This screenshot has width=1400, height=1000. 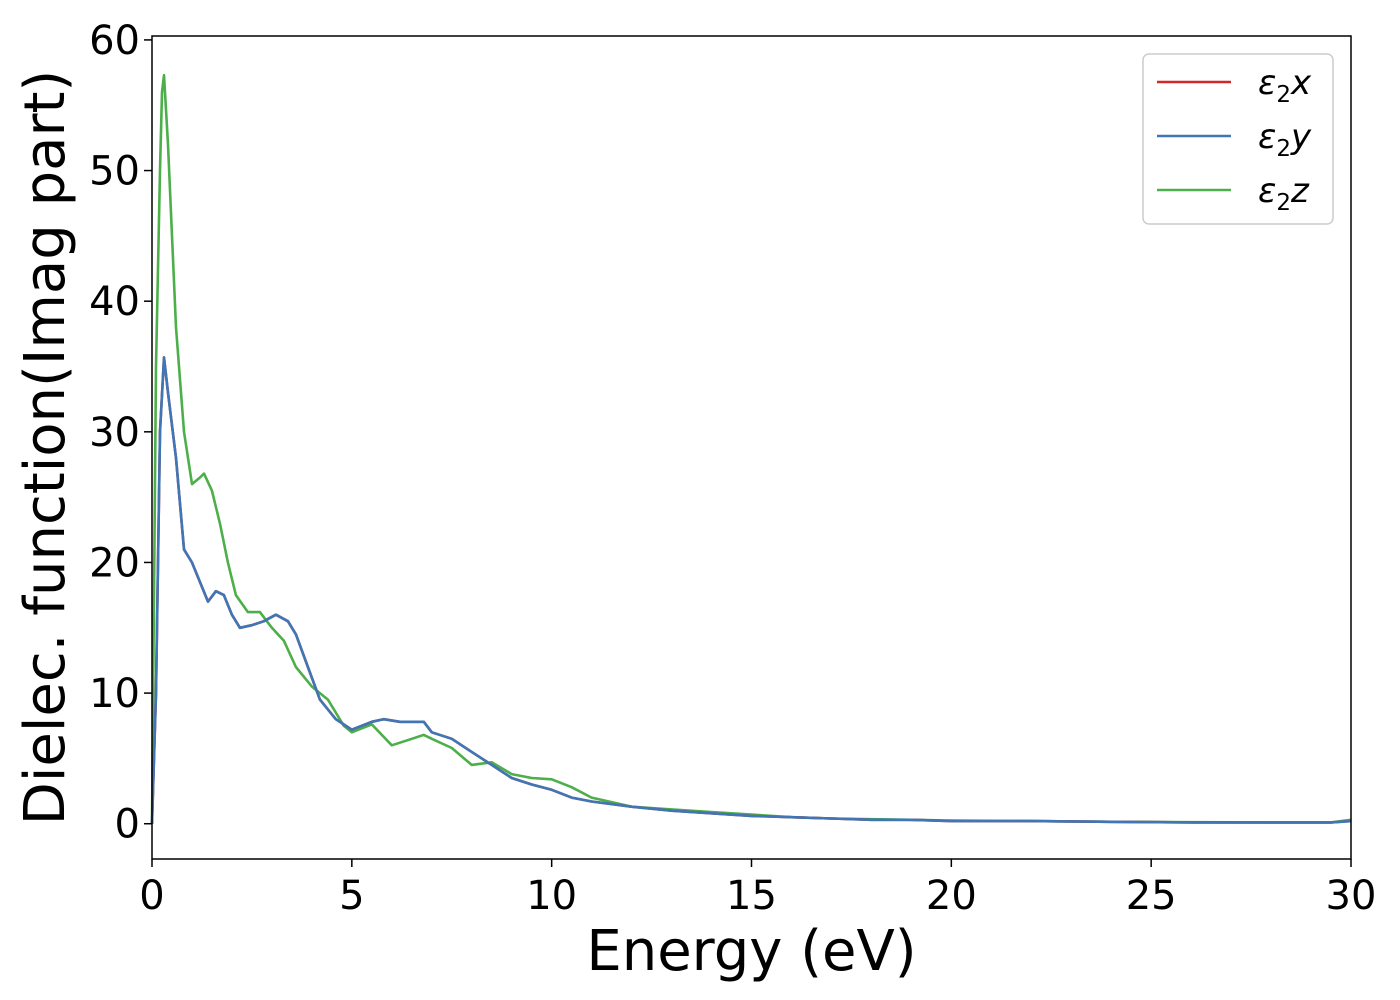 I want to click on y-tick-label: 10, so click(x=114, y=694).